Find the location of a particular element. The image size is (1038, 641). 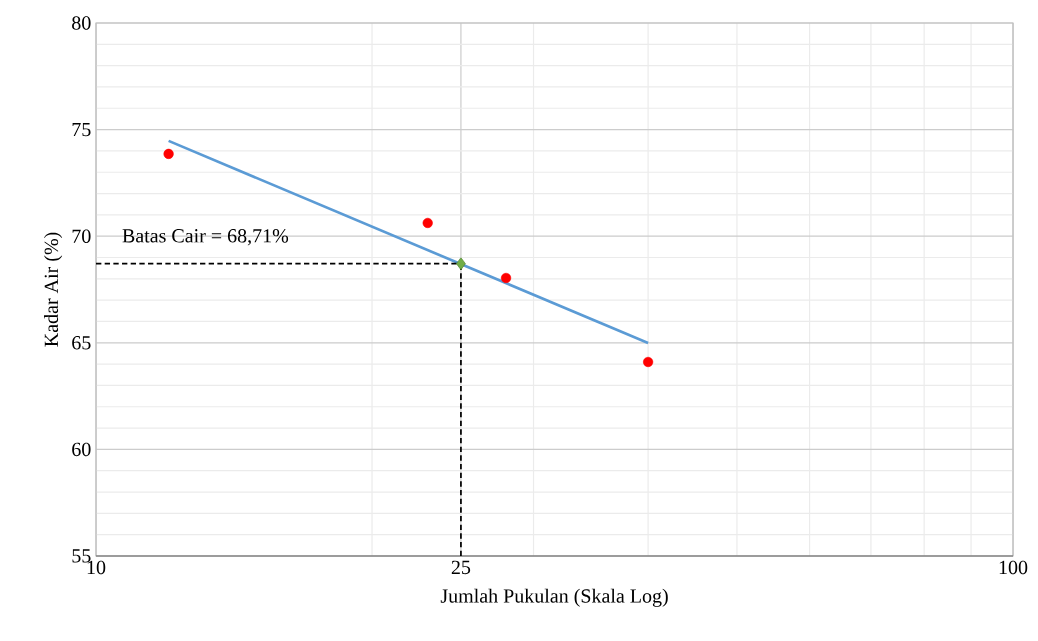

y-tick-label: 80 is located at coordinates (81, 23).